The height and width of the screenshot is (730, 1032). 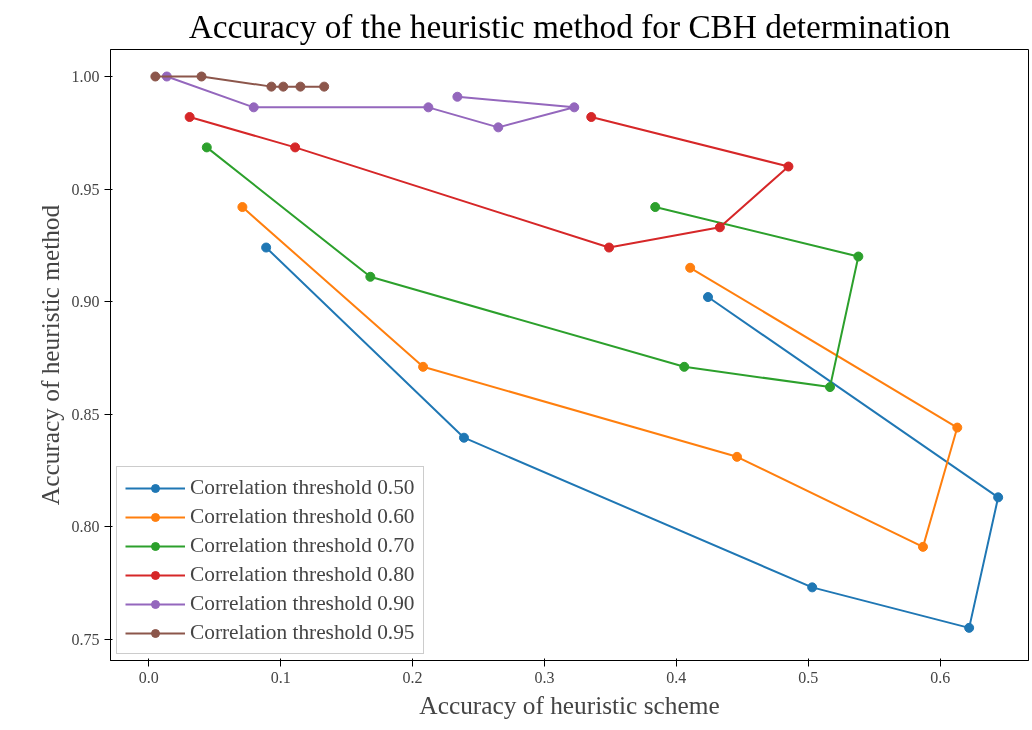 What do you see at coordinates (808, 677) in the screenshot?
I see `x-tick-label: 0.5` at bounding box center [808, 677].